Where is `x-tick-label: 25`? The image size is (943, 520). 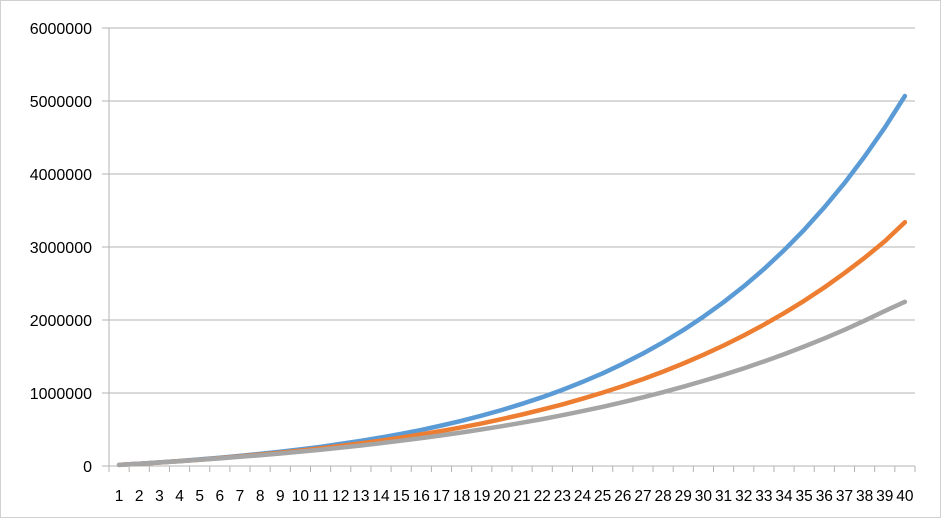 x-tick-label: 25 is located at coordinates (602, 496).